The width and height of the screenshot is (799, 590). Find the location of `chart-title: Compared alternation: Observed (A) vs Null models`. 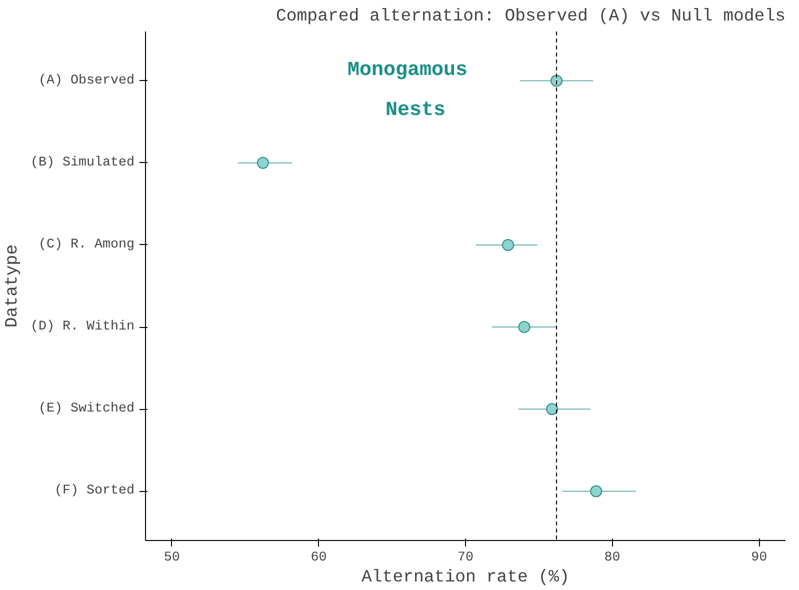

chart-title: Compared alternation: Observed (A) vs Null models is located at coordinates (531, 17).